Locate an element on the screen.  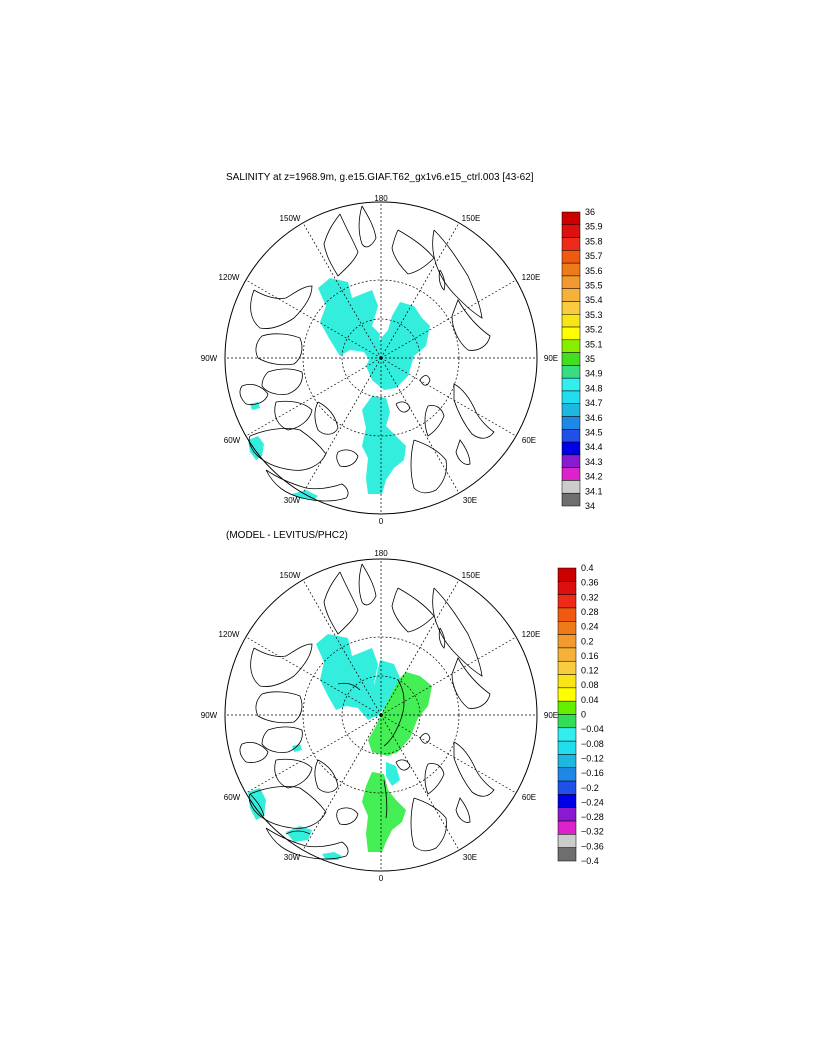
colorbar-label: 0 is located at coordinates (583, 715).